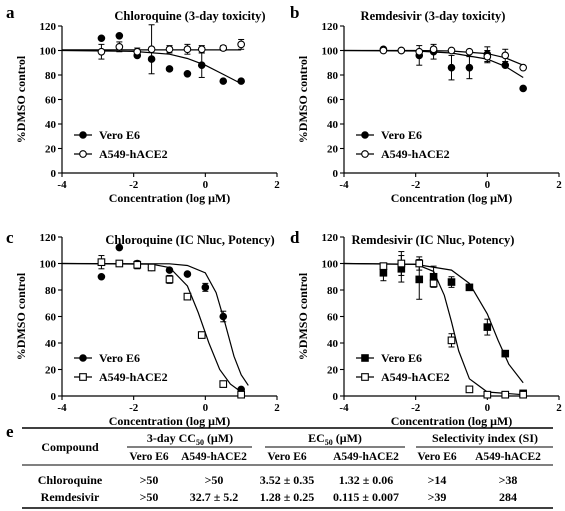  Describe the element at coordinates (508, 497) in the screenshot. I see `table-cell: 284` at that location.